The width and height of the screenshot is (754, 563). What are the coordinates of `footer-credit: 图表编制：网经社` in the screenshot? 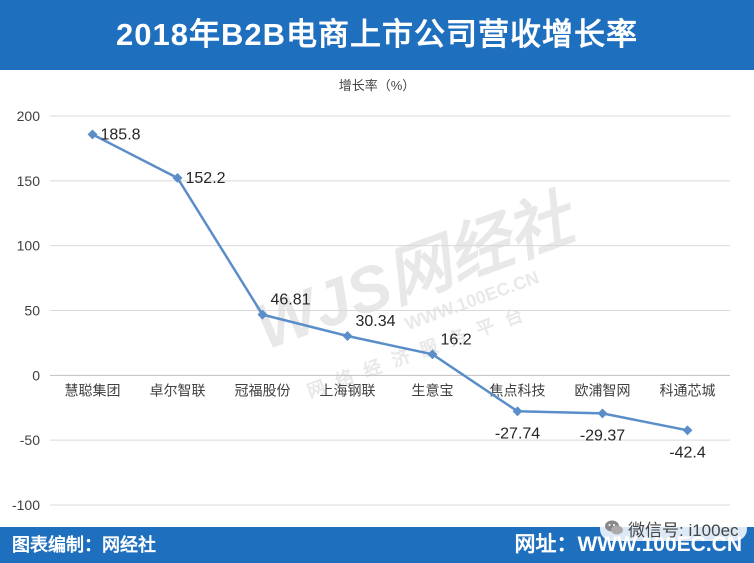 It's located at (84, 545).